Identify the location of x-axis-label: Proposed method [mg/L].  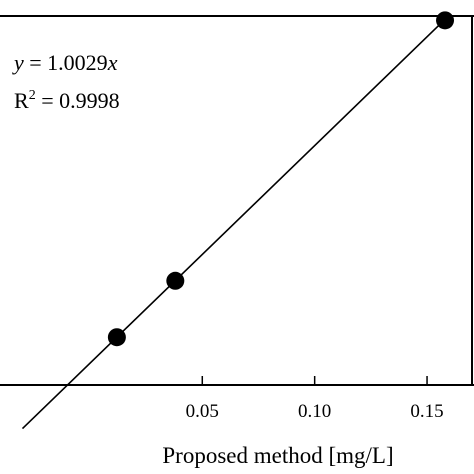
(277, 455).